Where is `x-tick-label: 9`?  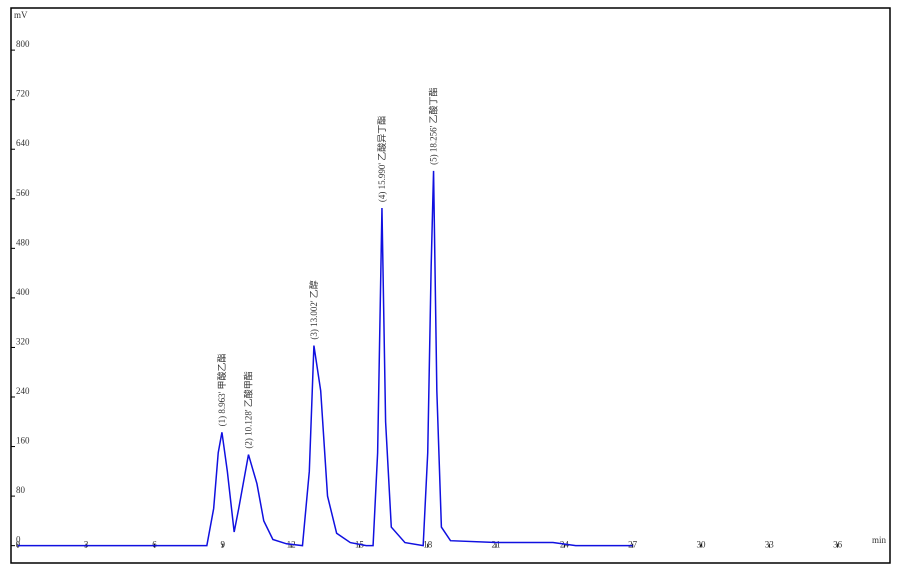 x-tick-label: 9 is located at coordinates (223, 545).